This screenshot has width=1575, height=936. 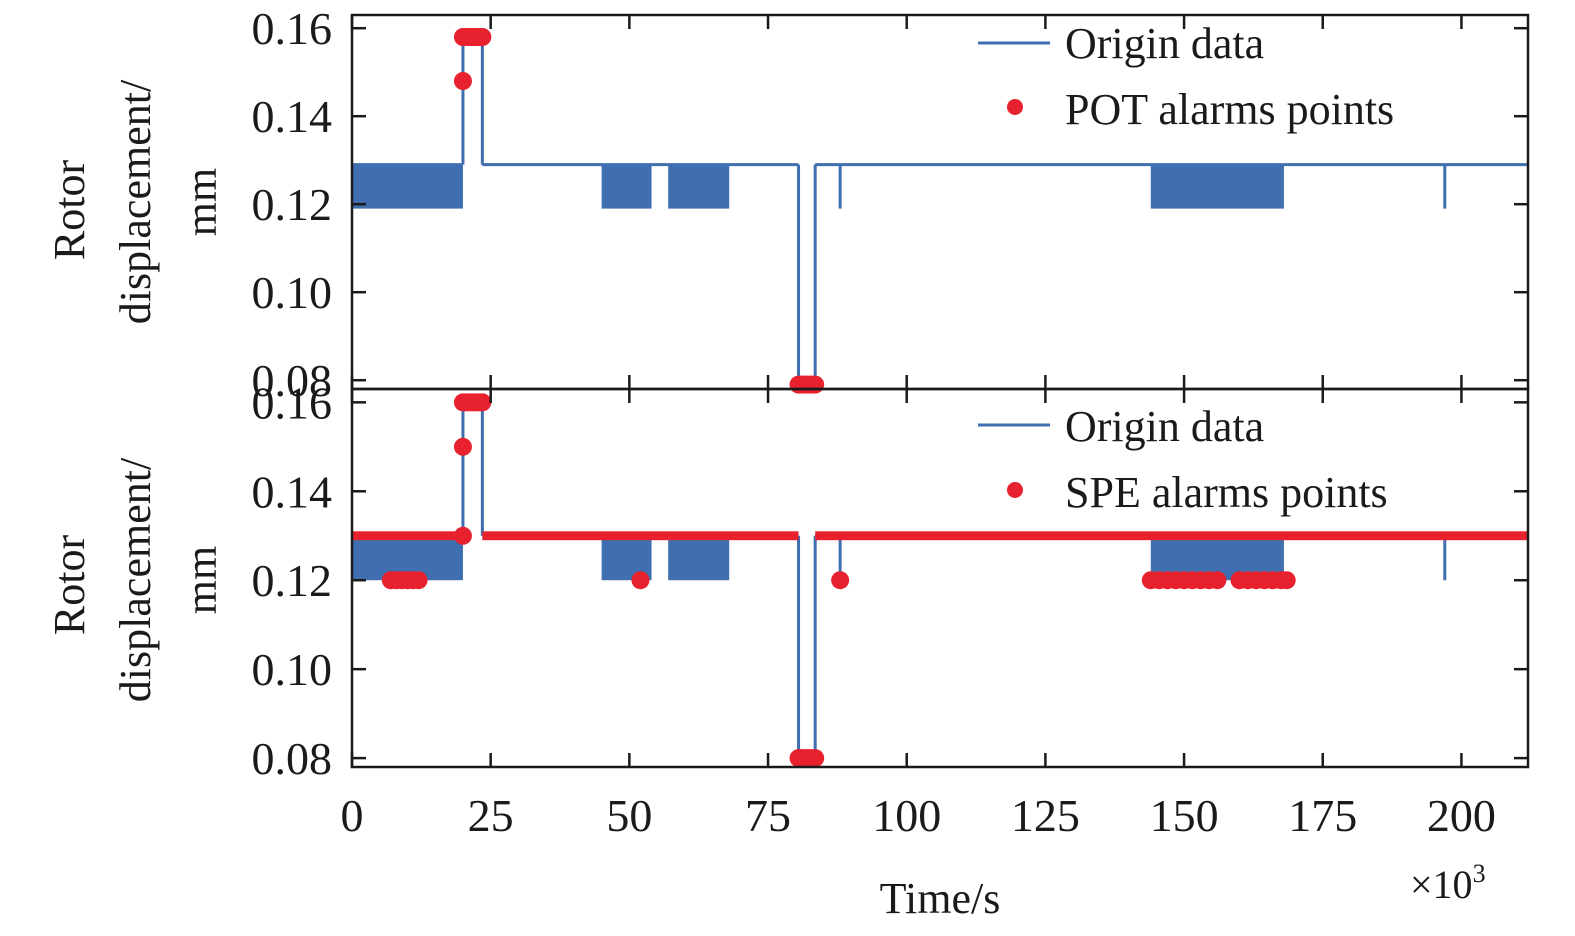 What do you see at coordinates (292, 204) in the screenshot?
I see `top-y-tick-label: 0.12` at bounding box center [292, 204].